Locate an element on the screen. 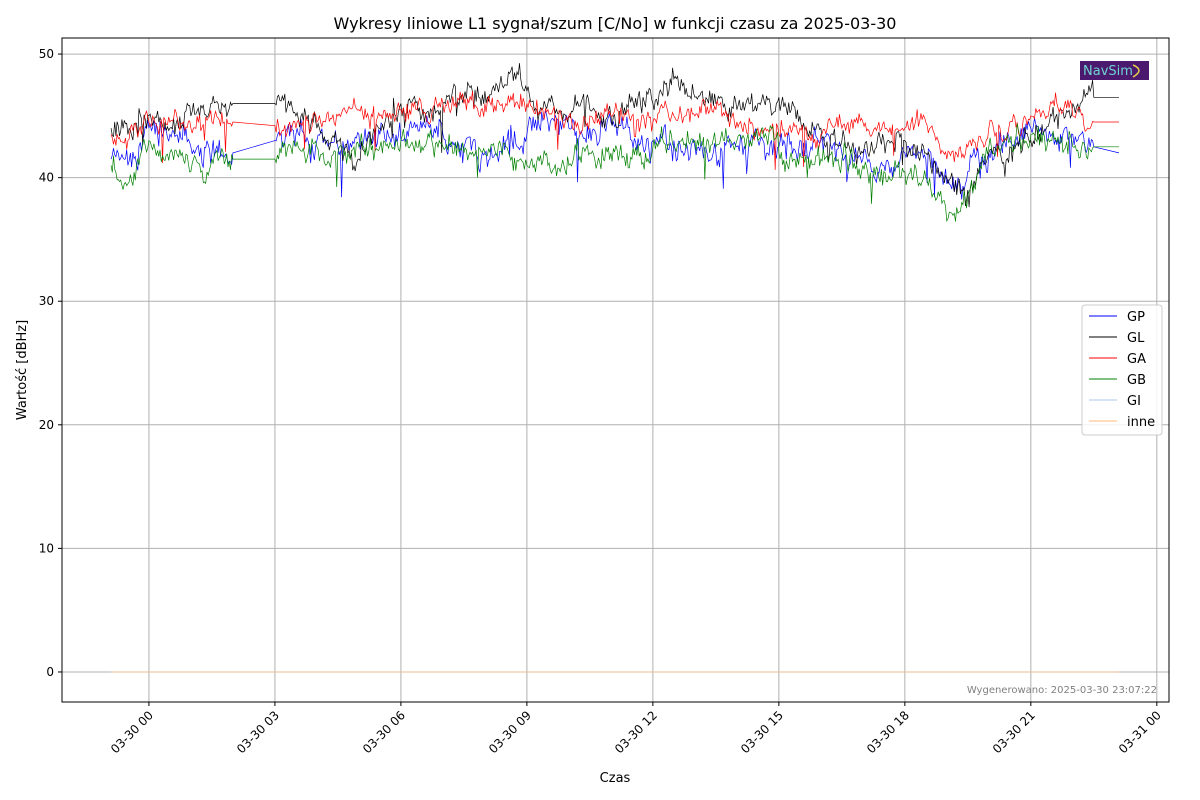  x-tick-label: 03-31 00 is located at coordinates (1140, 732).